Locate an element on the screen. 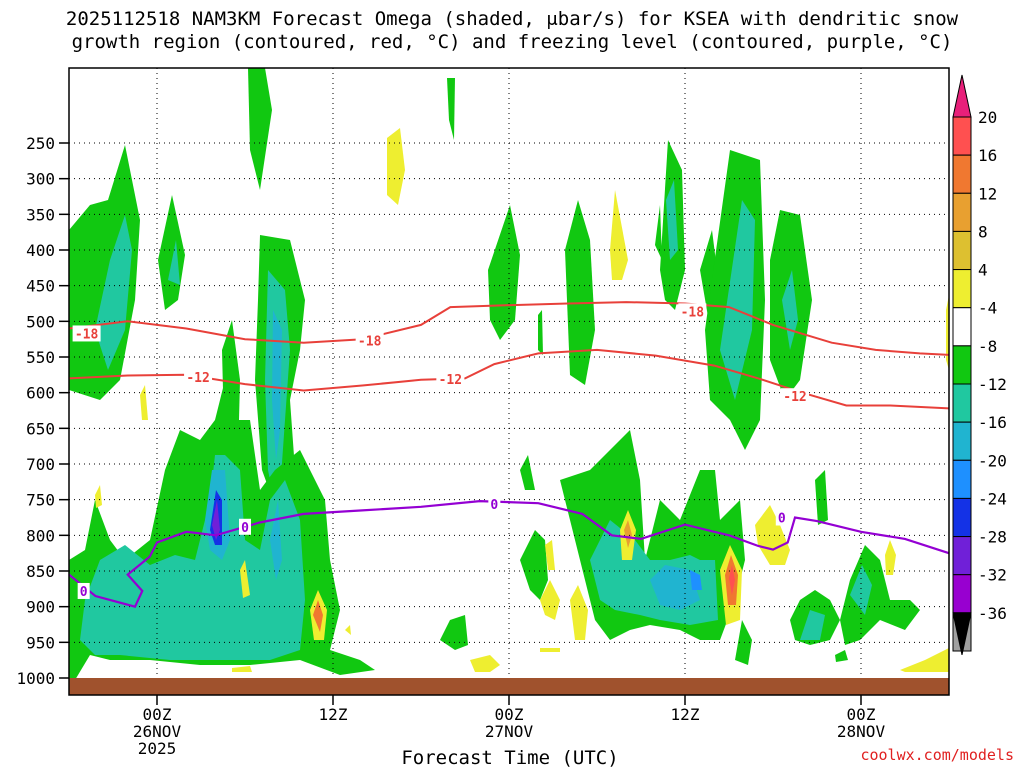 This screenshot has height=768, width=1024. y-tick-label: 750 is located at coordinates (40, 500).